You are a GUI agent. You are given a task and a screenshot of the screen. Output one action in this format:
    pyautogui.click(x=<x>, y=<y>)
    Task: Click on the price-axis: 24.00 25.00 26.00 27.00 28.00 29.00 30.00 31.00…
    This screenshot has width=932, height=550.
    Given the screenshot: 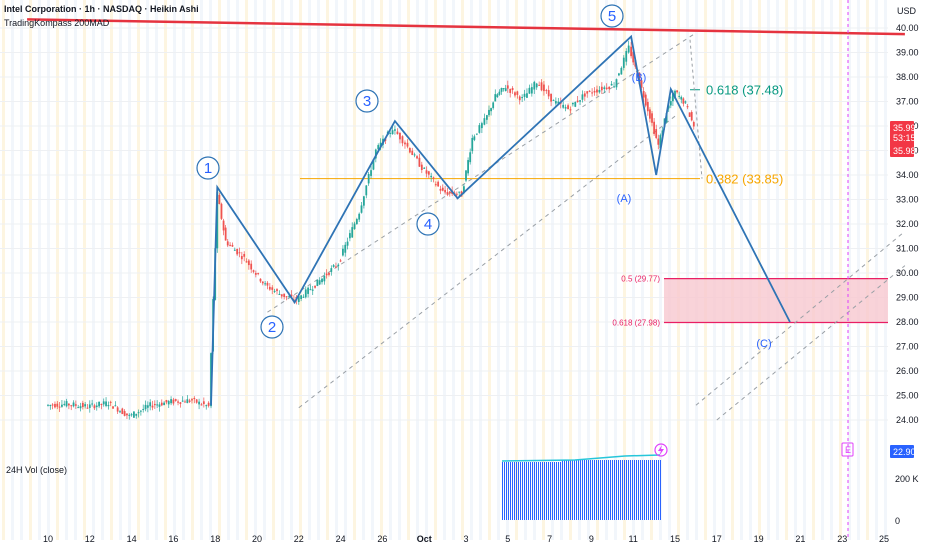 What is the action you would take?
    pyautogui.click(x=907, y=224)
    